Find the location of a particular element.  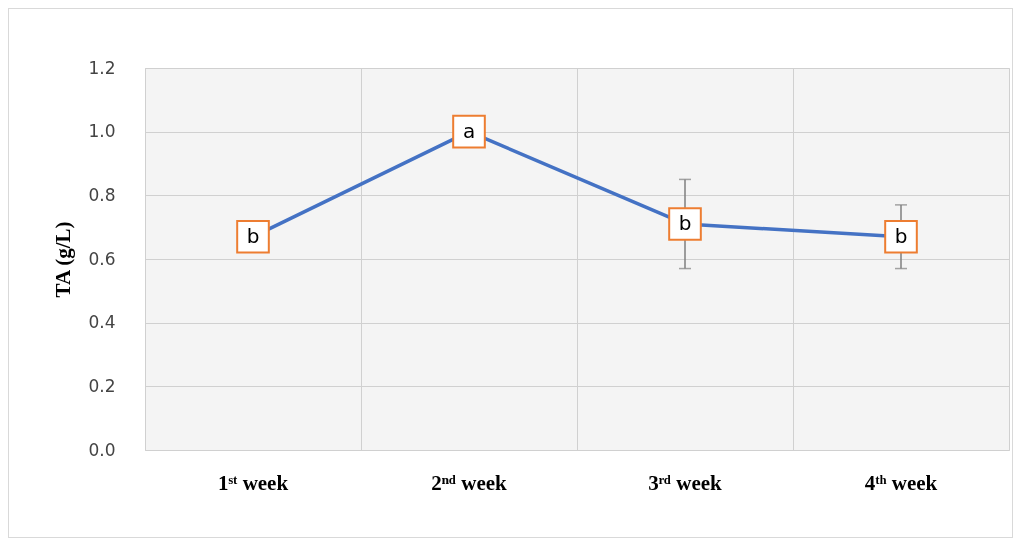

x-tick-label: 4ᵗʰ week is located at coordinates (901, 482).